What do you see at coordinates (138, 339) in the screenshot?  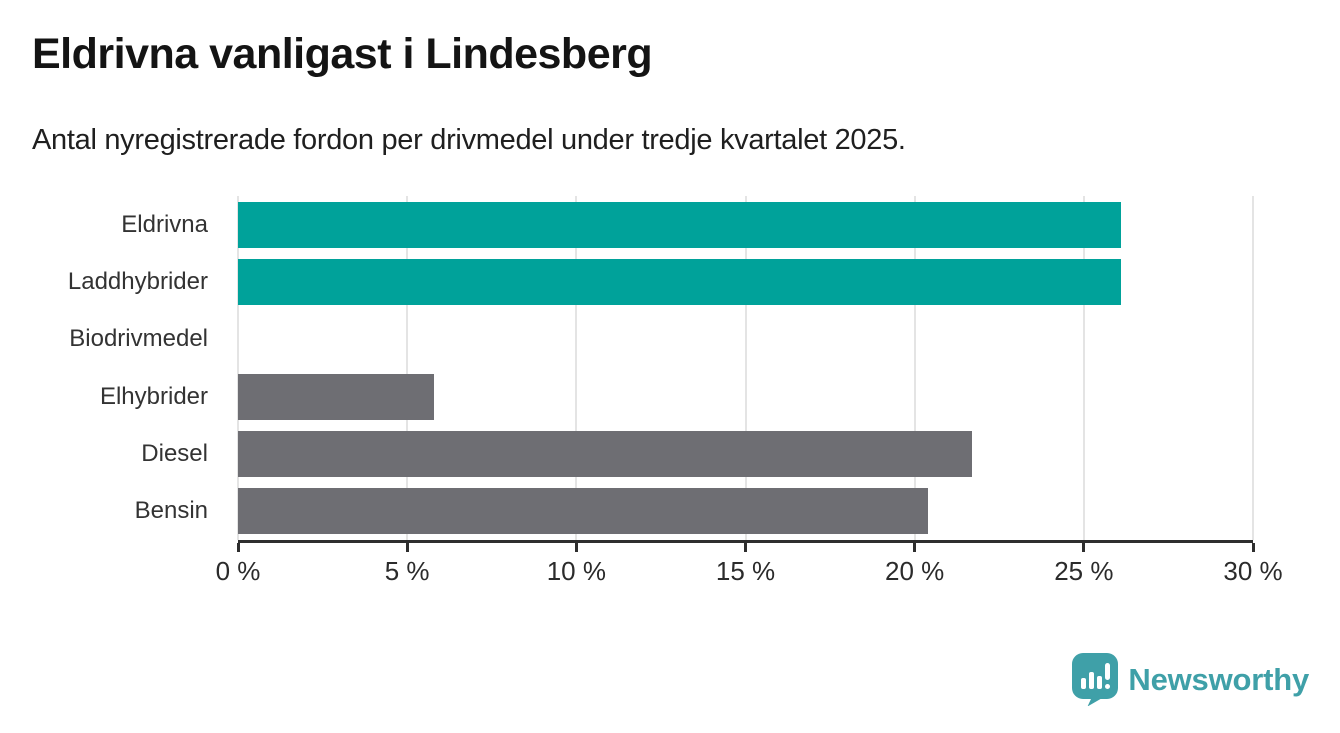 I see `category-label: Biodrivmedel` at bounding box center [138, 339].